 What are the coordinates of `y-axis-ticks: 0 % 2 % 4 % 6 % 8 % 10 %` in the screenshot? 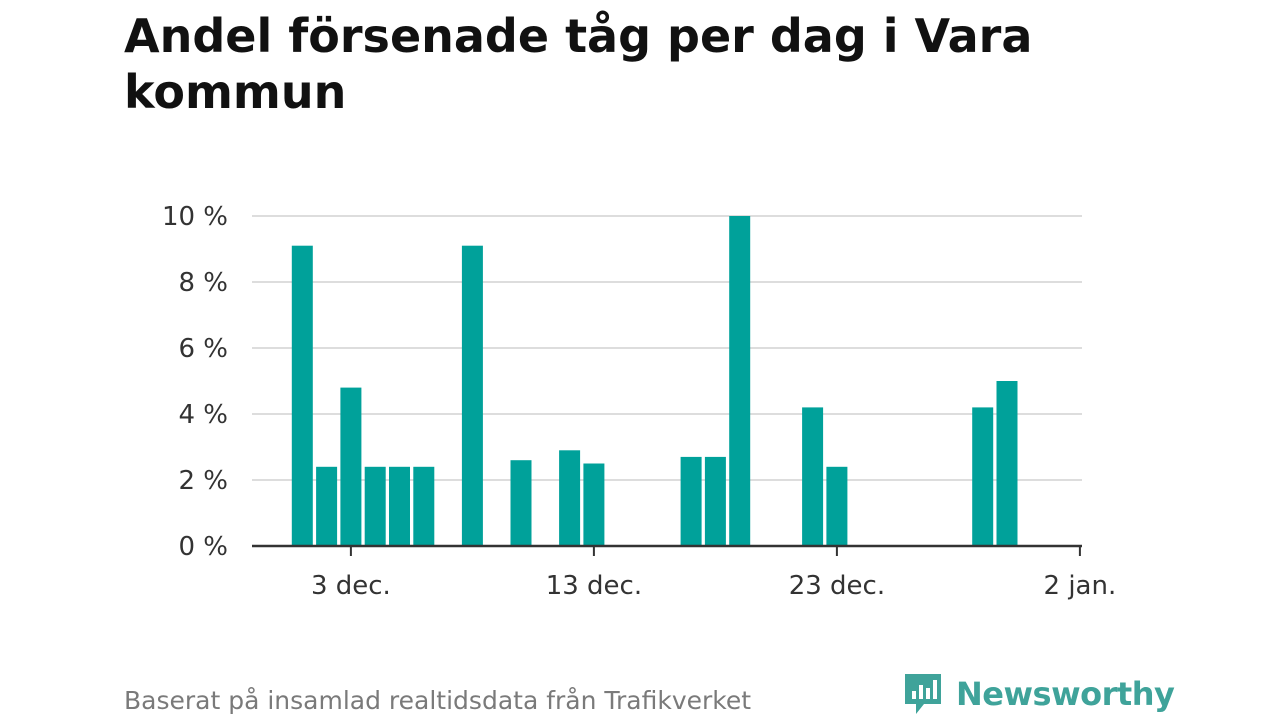 It's located at (195, 382).